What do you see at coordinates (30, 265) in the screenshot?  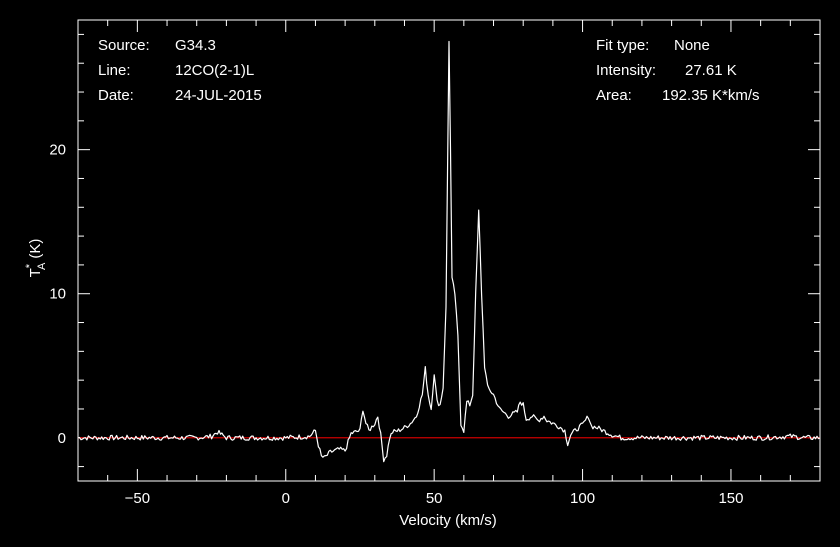 I see `y-axis-title-super: *` at bounding box center [30, 265].